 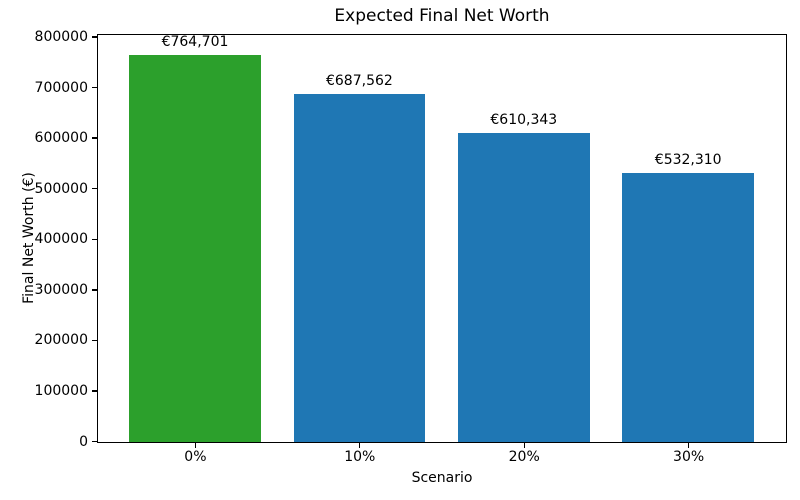 I want to click on y-tick-label: 500000, so click(x=61, y=188).